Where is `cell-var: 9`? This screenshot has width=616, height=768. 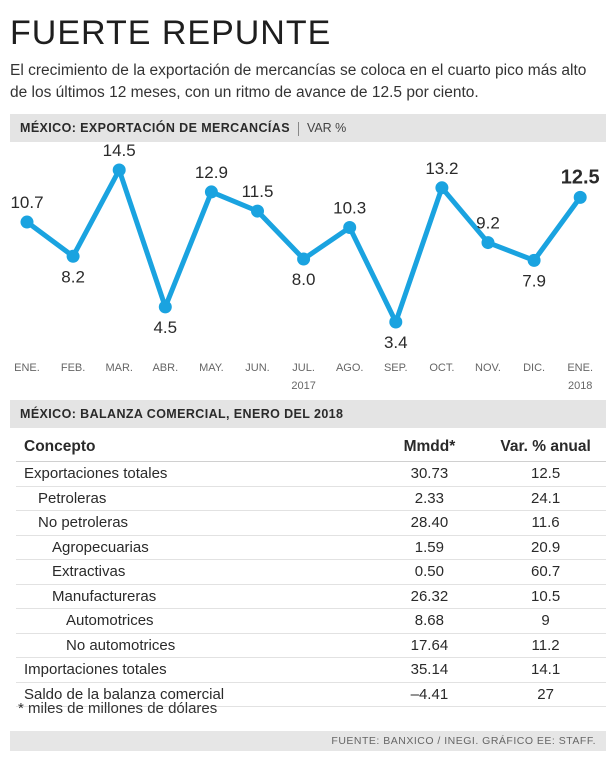
cell-var: 9 is located at coordinates (545, 621).